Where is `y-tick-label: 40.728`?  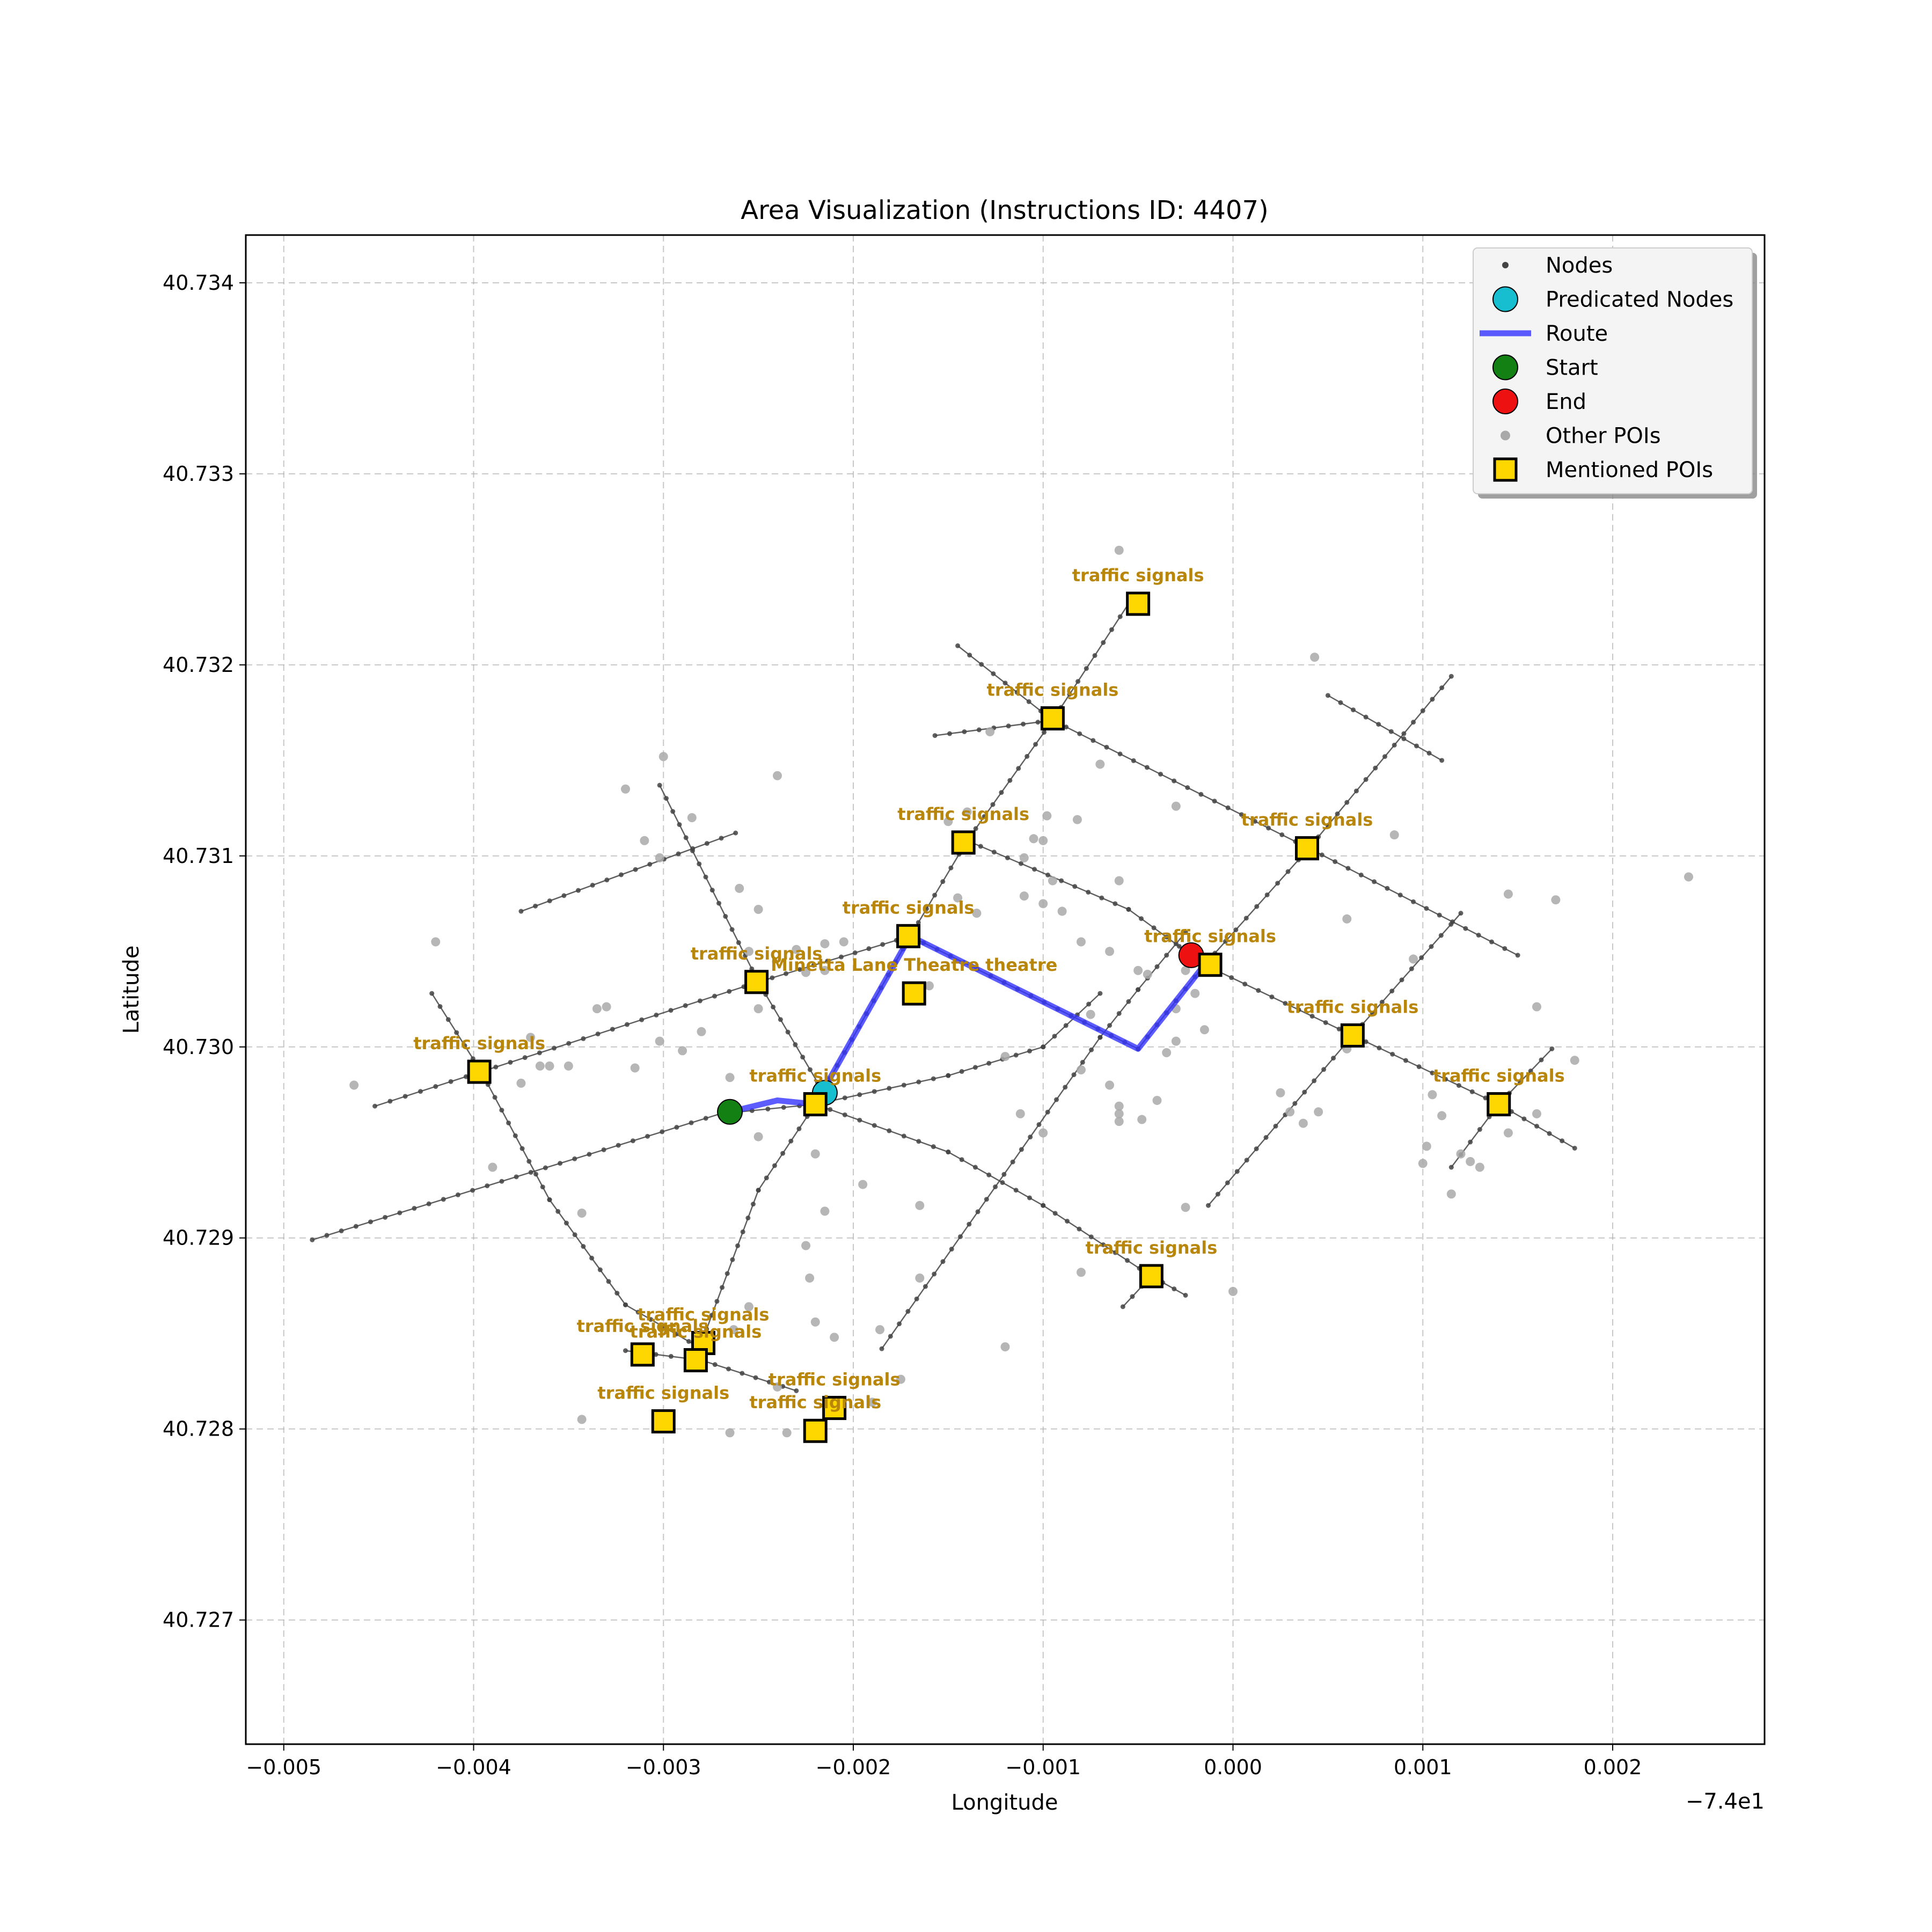
y-tick-label: 40.728 is located at coordinates (198, 1429).